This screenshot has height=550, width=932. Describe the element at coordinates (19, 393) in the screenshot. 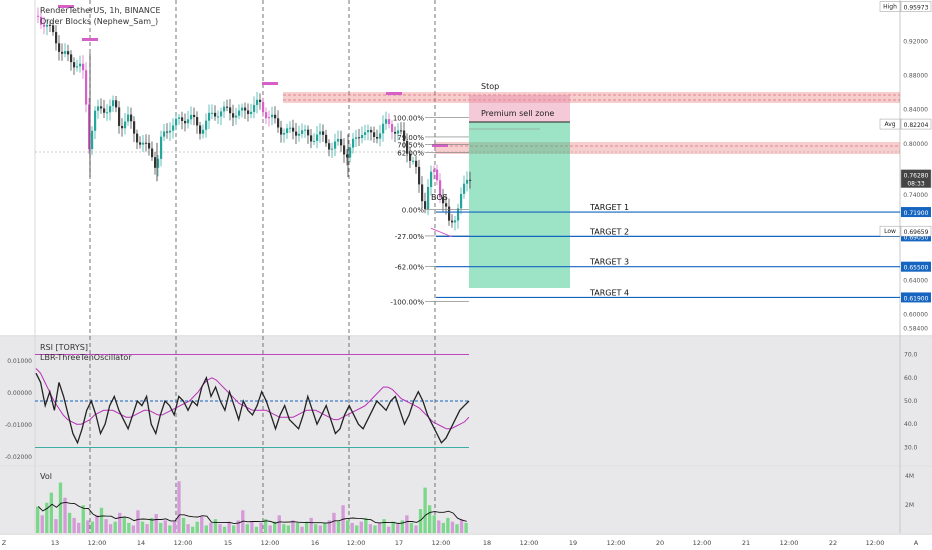

I see `osc-tick: 0.00000` at that location.